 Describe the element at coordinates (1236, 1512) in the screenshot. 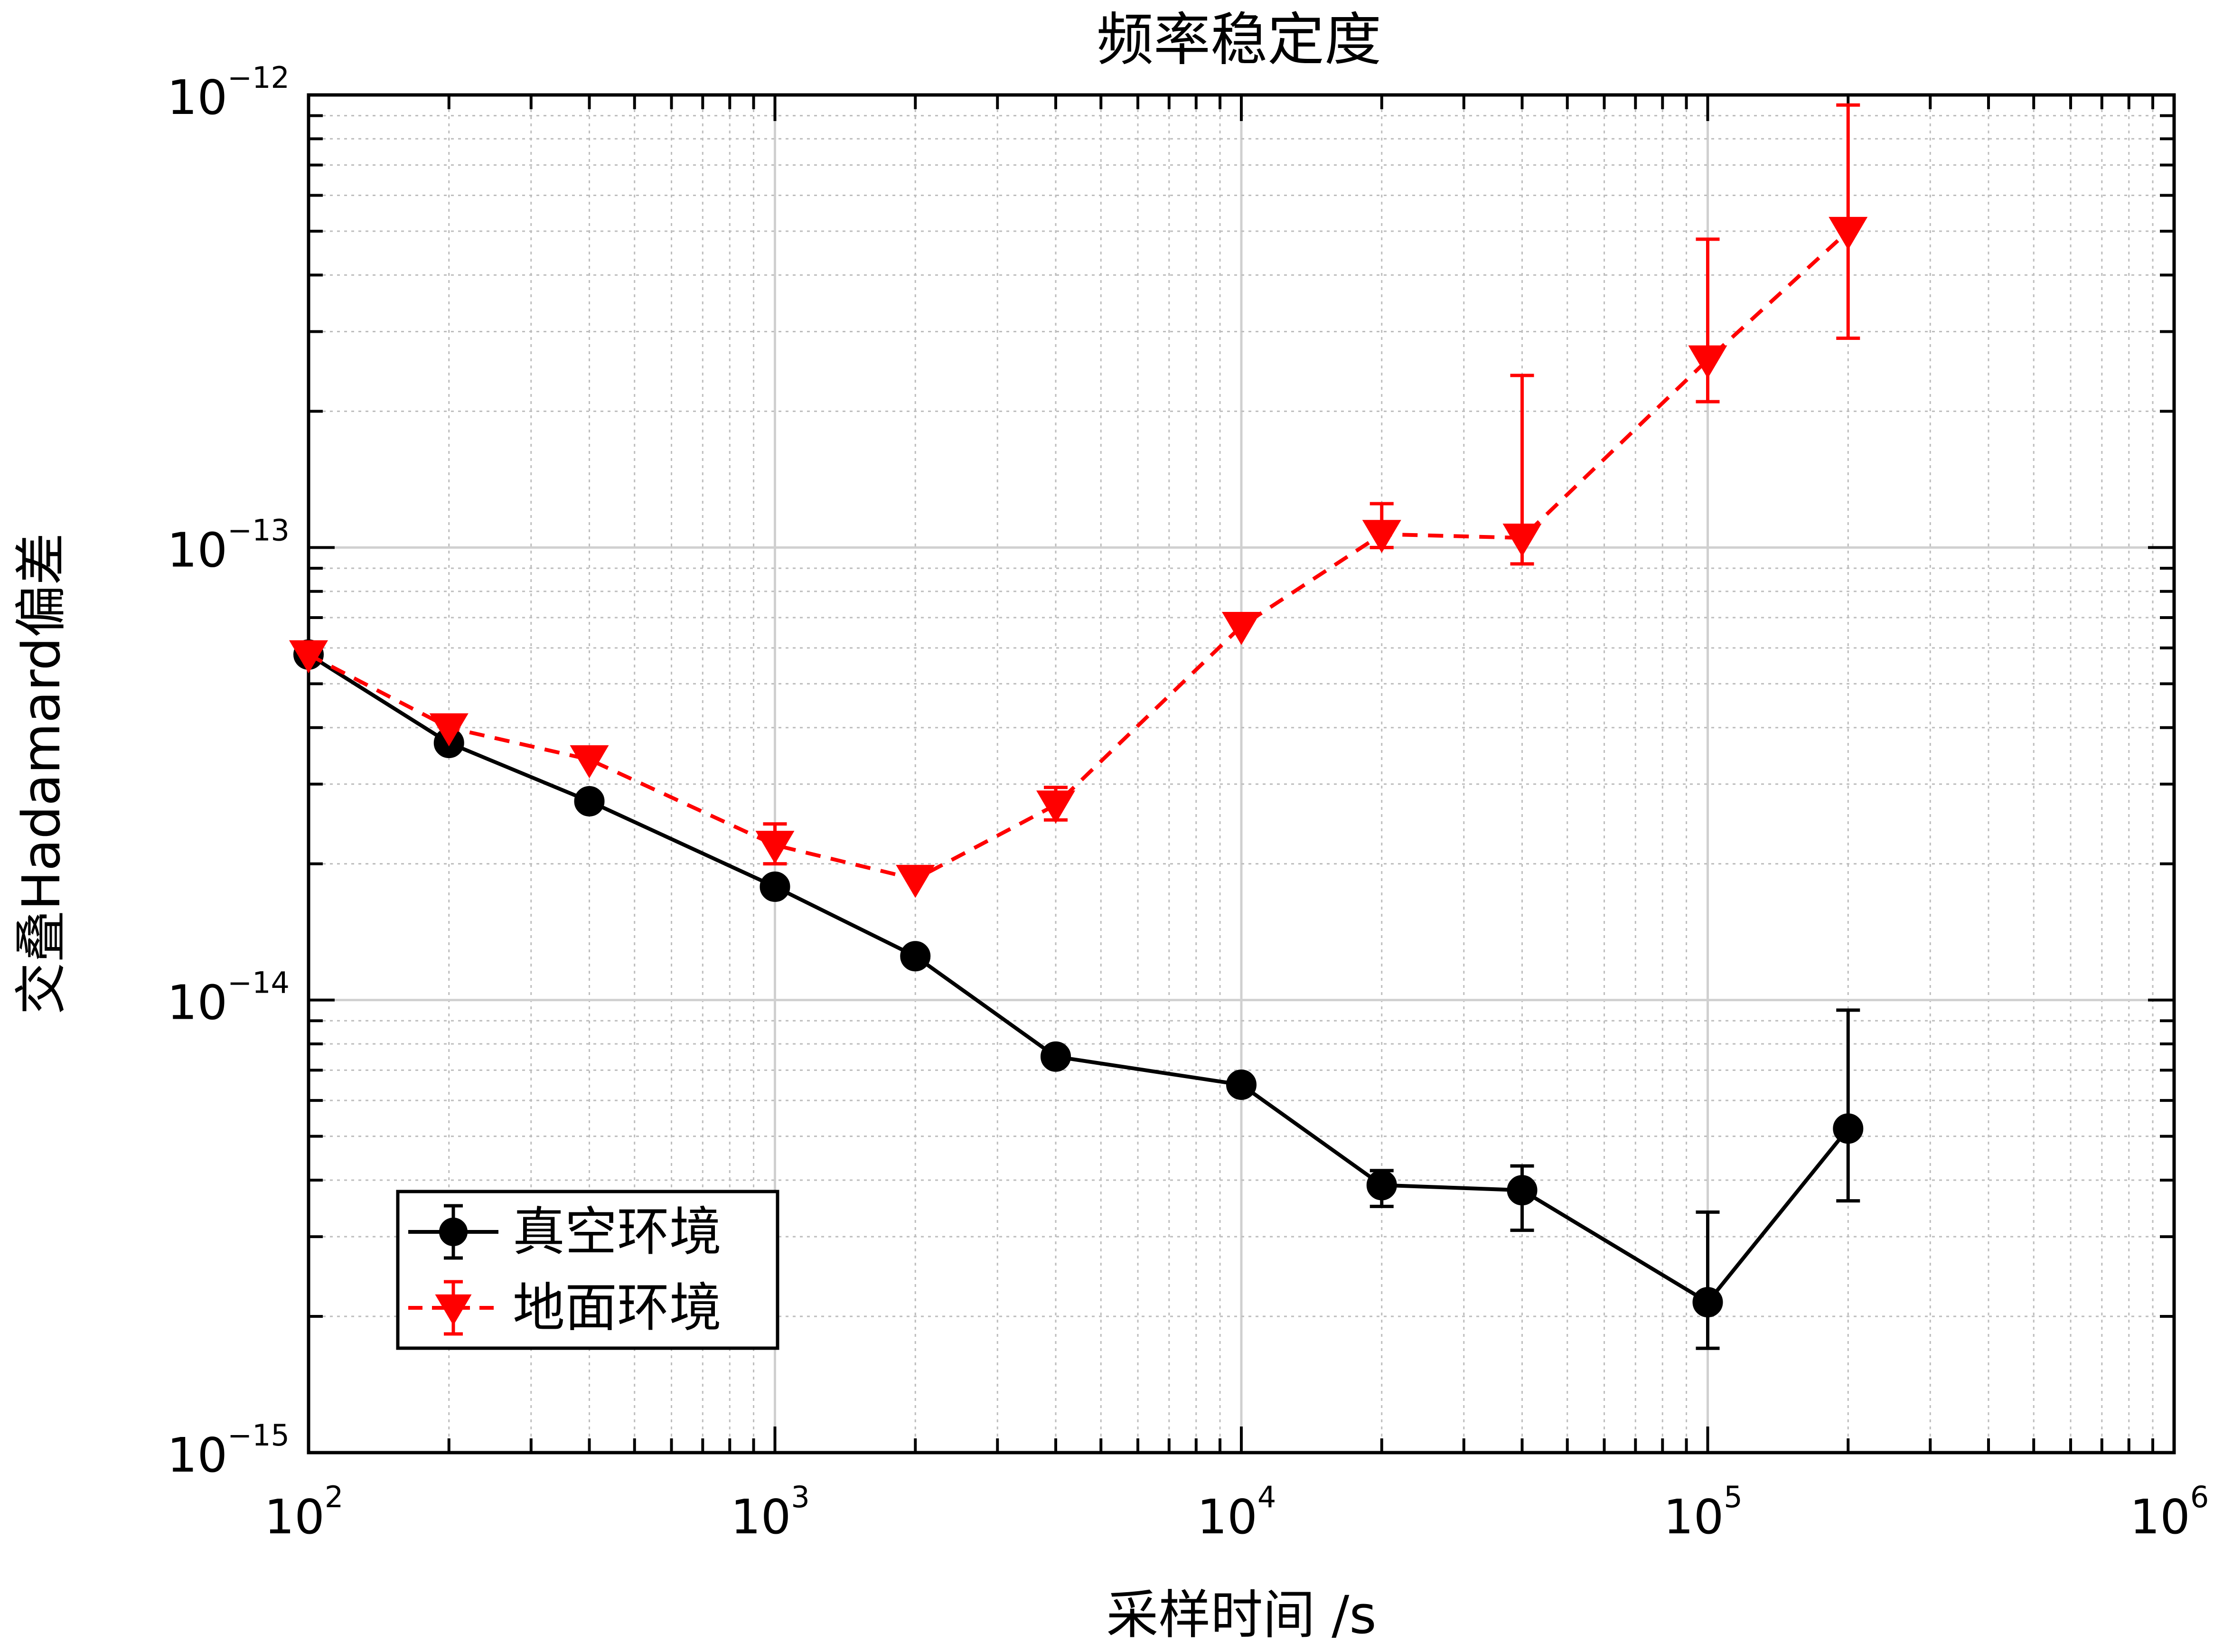

I see `x-tick-label: 10⁴` at that location.